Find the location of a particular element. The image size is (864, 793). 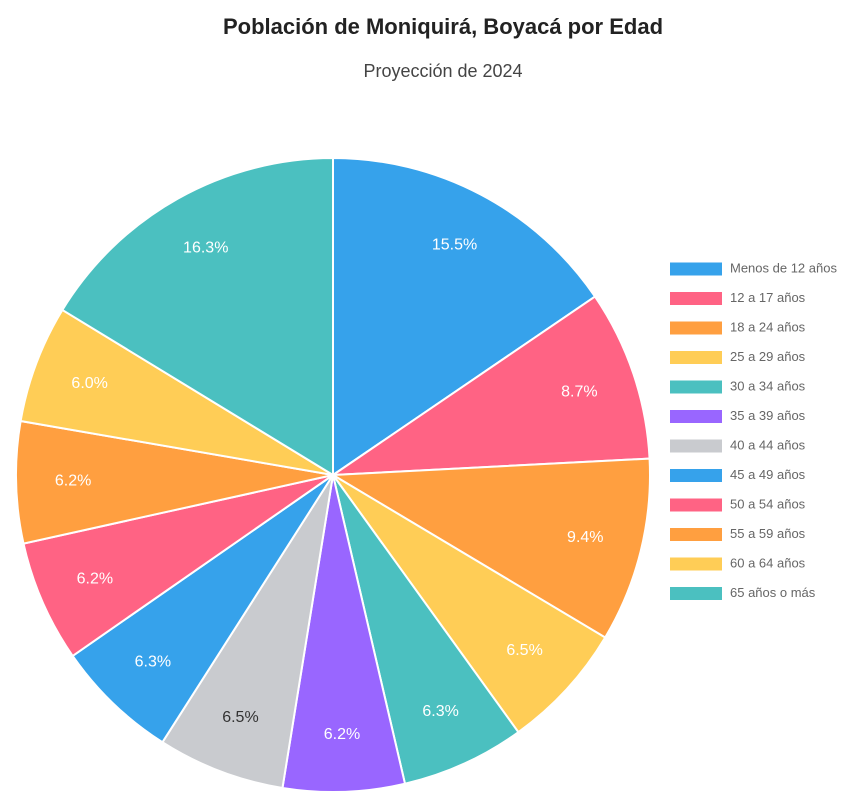

data-label: 16.3% is located at coordinates (205, 248).